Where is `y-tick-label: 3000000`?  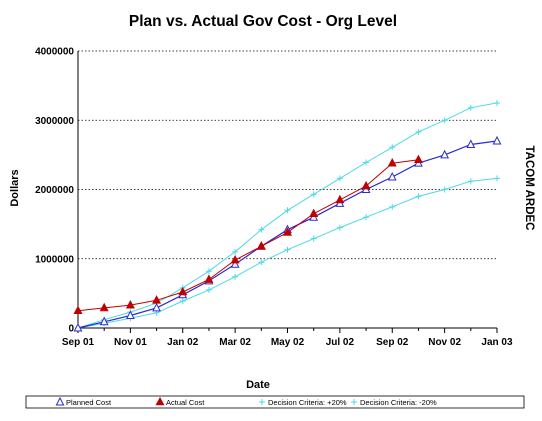
y-tick-label: 3000000 is located at coordinates (54, 121).